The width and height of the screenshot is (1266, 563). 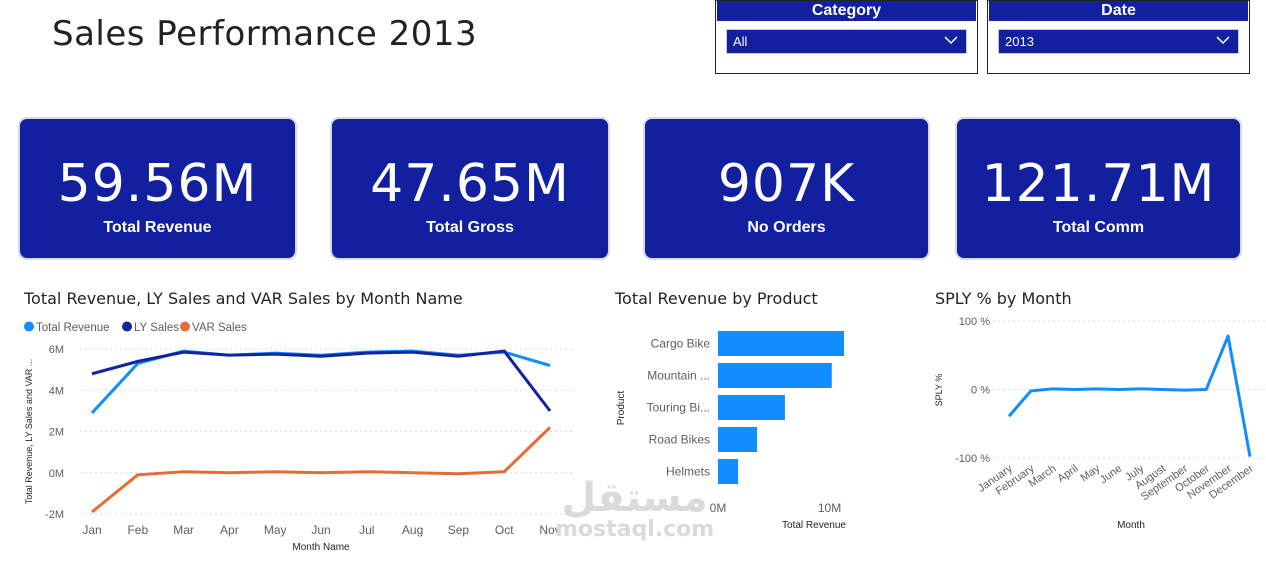 What do you see at coordinates (156, 328) in the screenshot?
I see `legend-label: LY Sales` at bounding box center [156, 328].